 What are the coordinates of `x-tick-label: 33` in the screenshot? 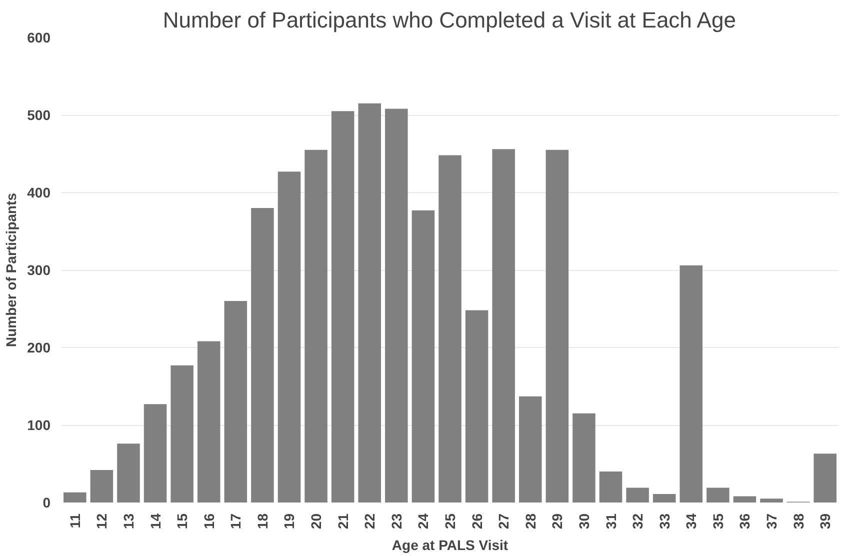 It's located at (664, 521).